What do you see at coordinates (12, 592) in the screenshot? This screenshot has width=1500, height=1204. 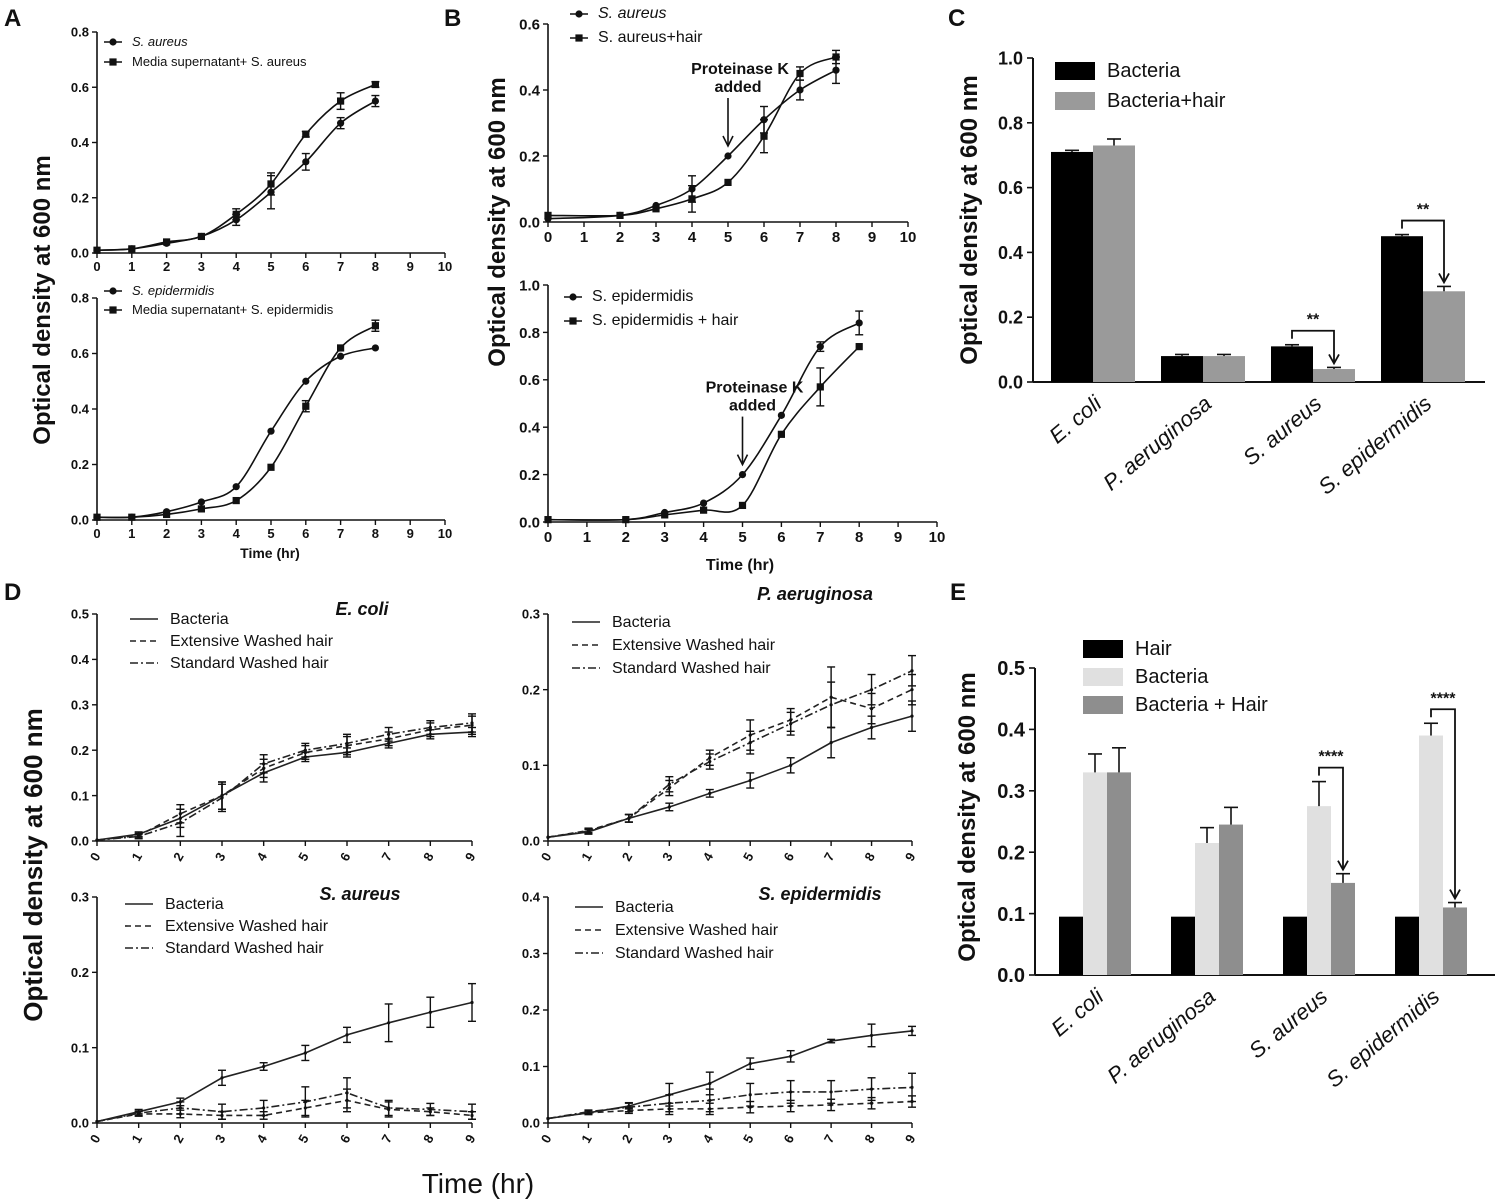 I see `panel-letter-d: D` at bounding box center [12, 592].